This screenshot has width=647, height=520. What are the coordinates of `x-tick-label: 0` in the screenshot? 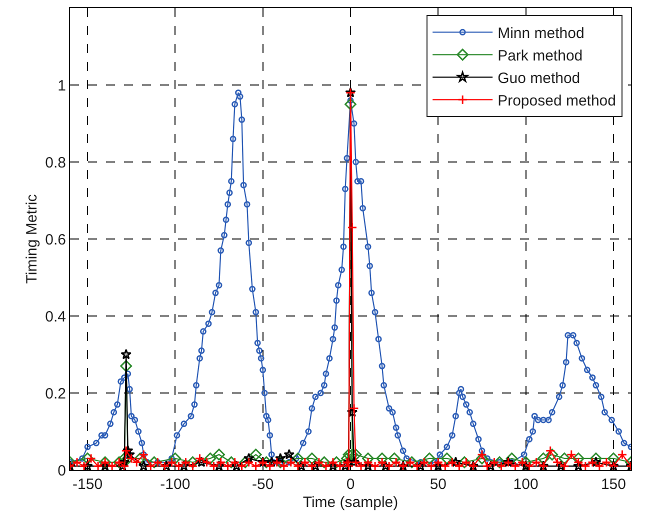 It's located at (350, 484).